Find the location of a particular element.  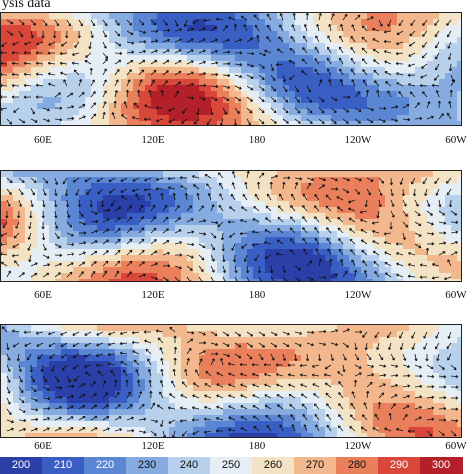

colorbar-tick-label: 200 is located at coordinates (21, 465).